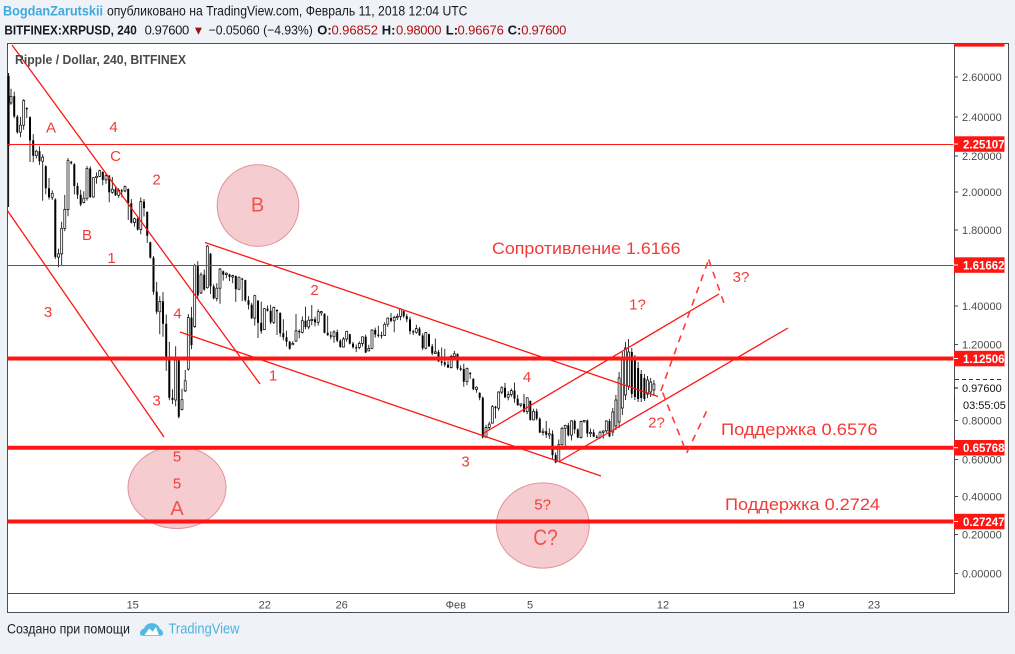  What do you see at coordinates (741, 277) in the screenshot?
I see `svg-text: 3?` at bounding box center [741, 277].